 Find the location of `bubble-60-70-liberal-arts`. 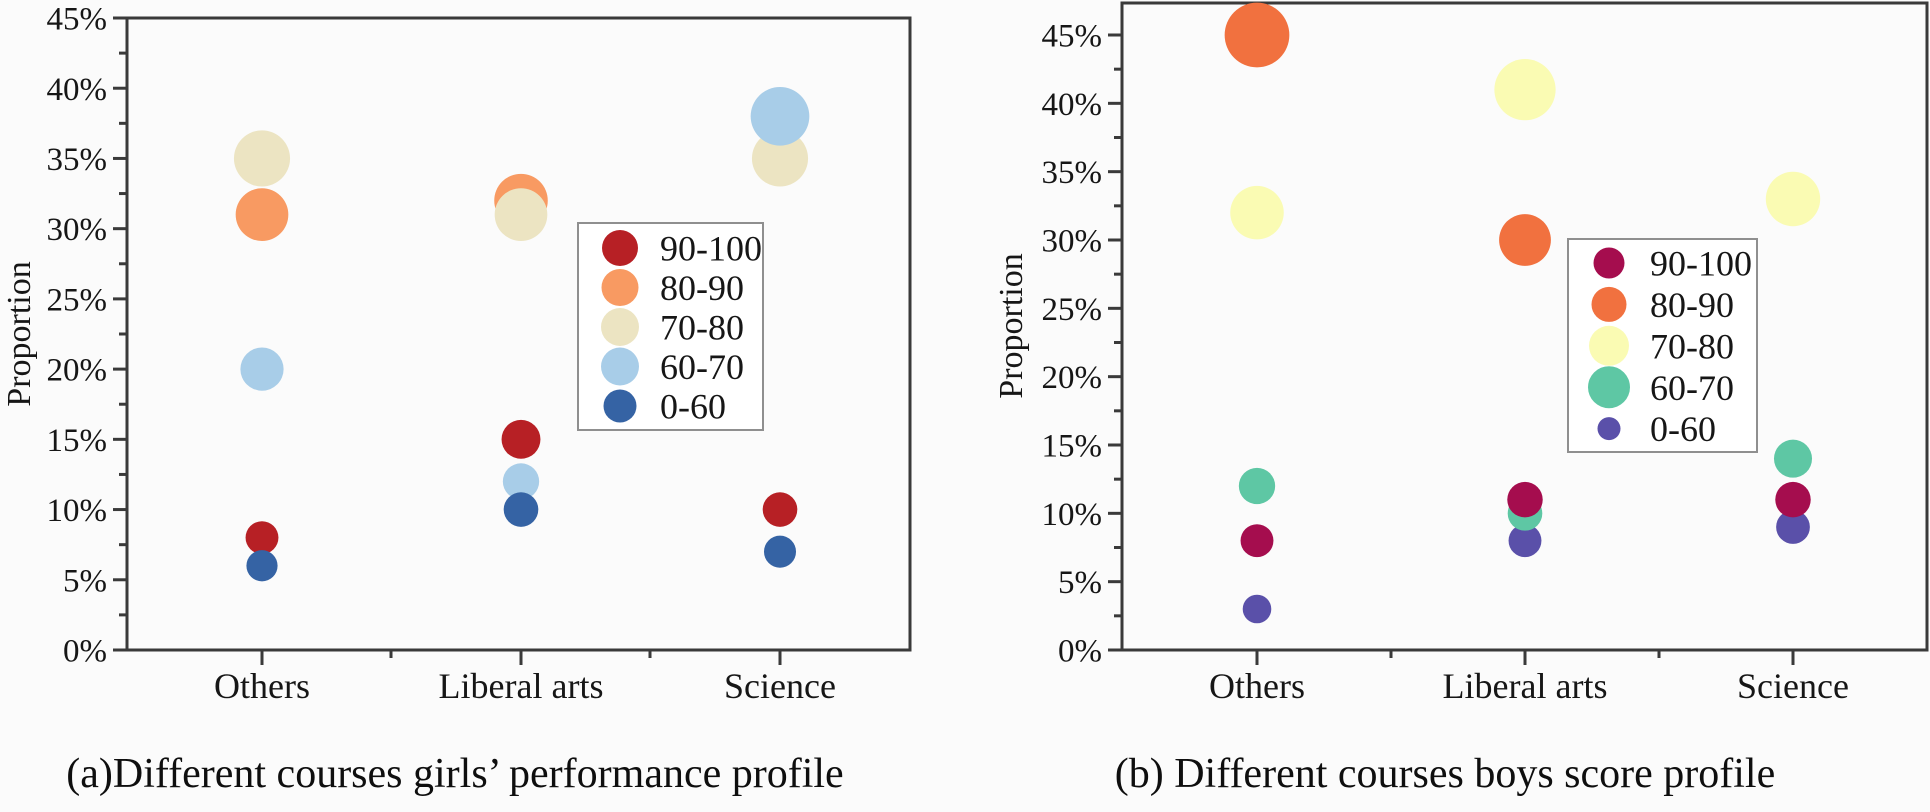

bubble-60-70-liberal-arts is located at coordinates (521, 481).